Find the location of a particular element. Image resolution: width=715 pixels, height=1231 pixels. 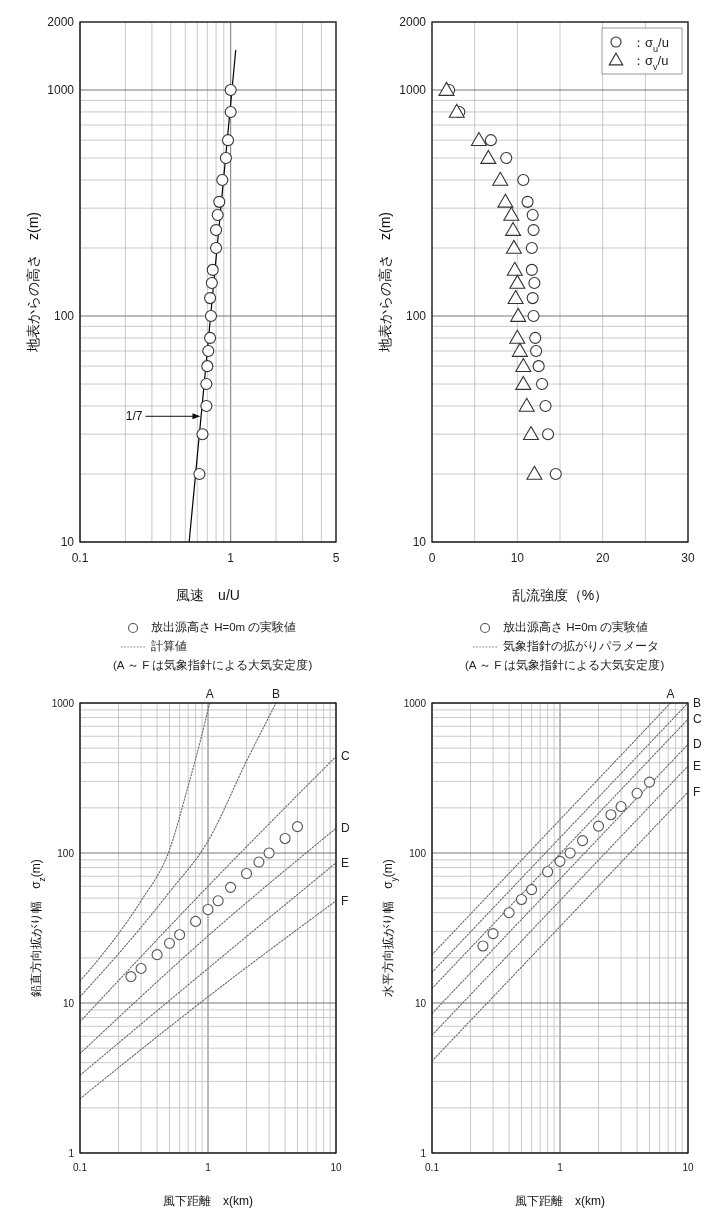

text: 気象指針の拡がりパラメータ is located at coordinates (581, 646).